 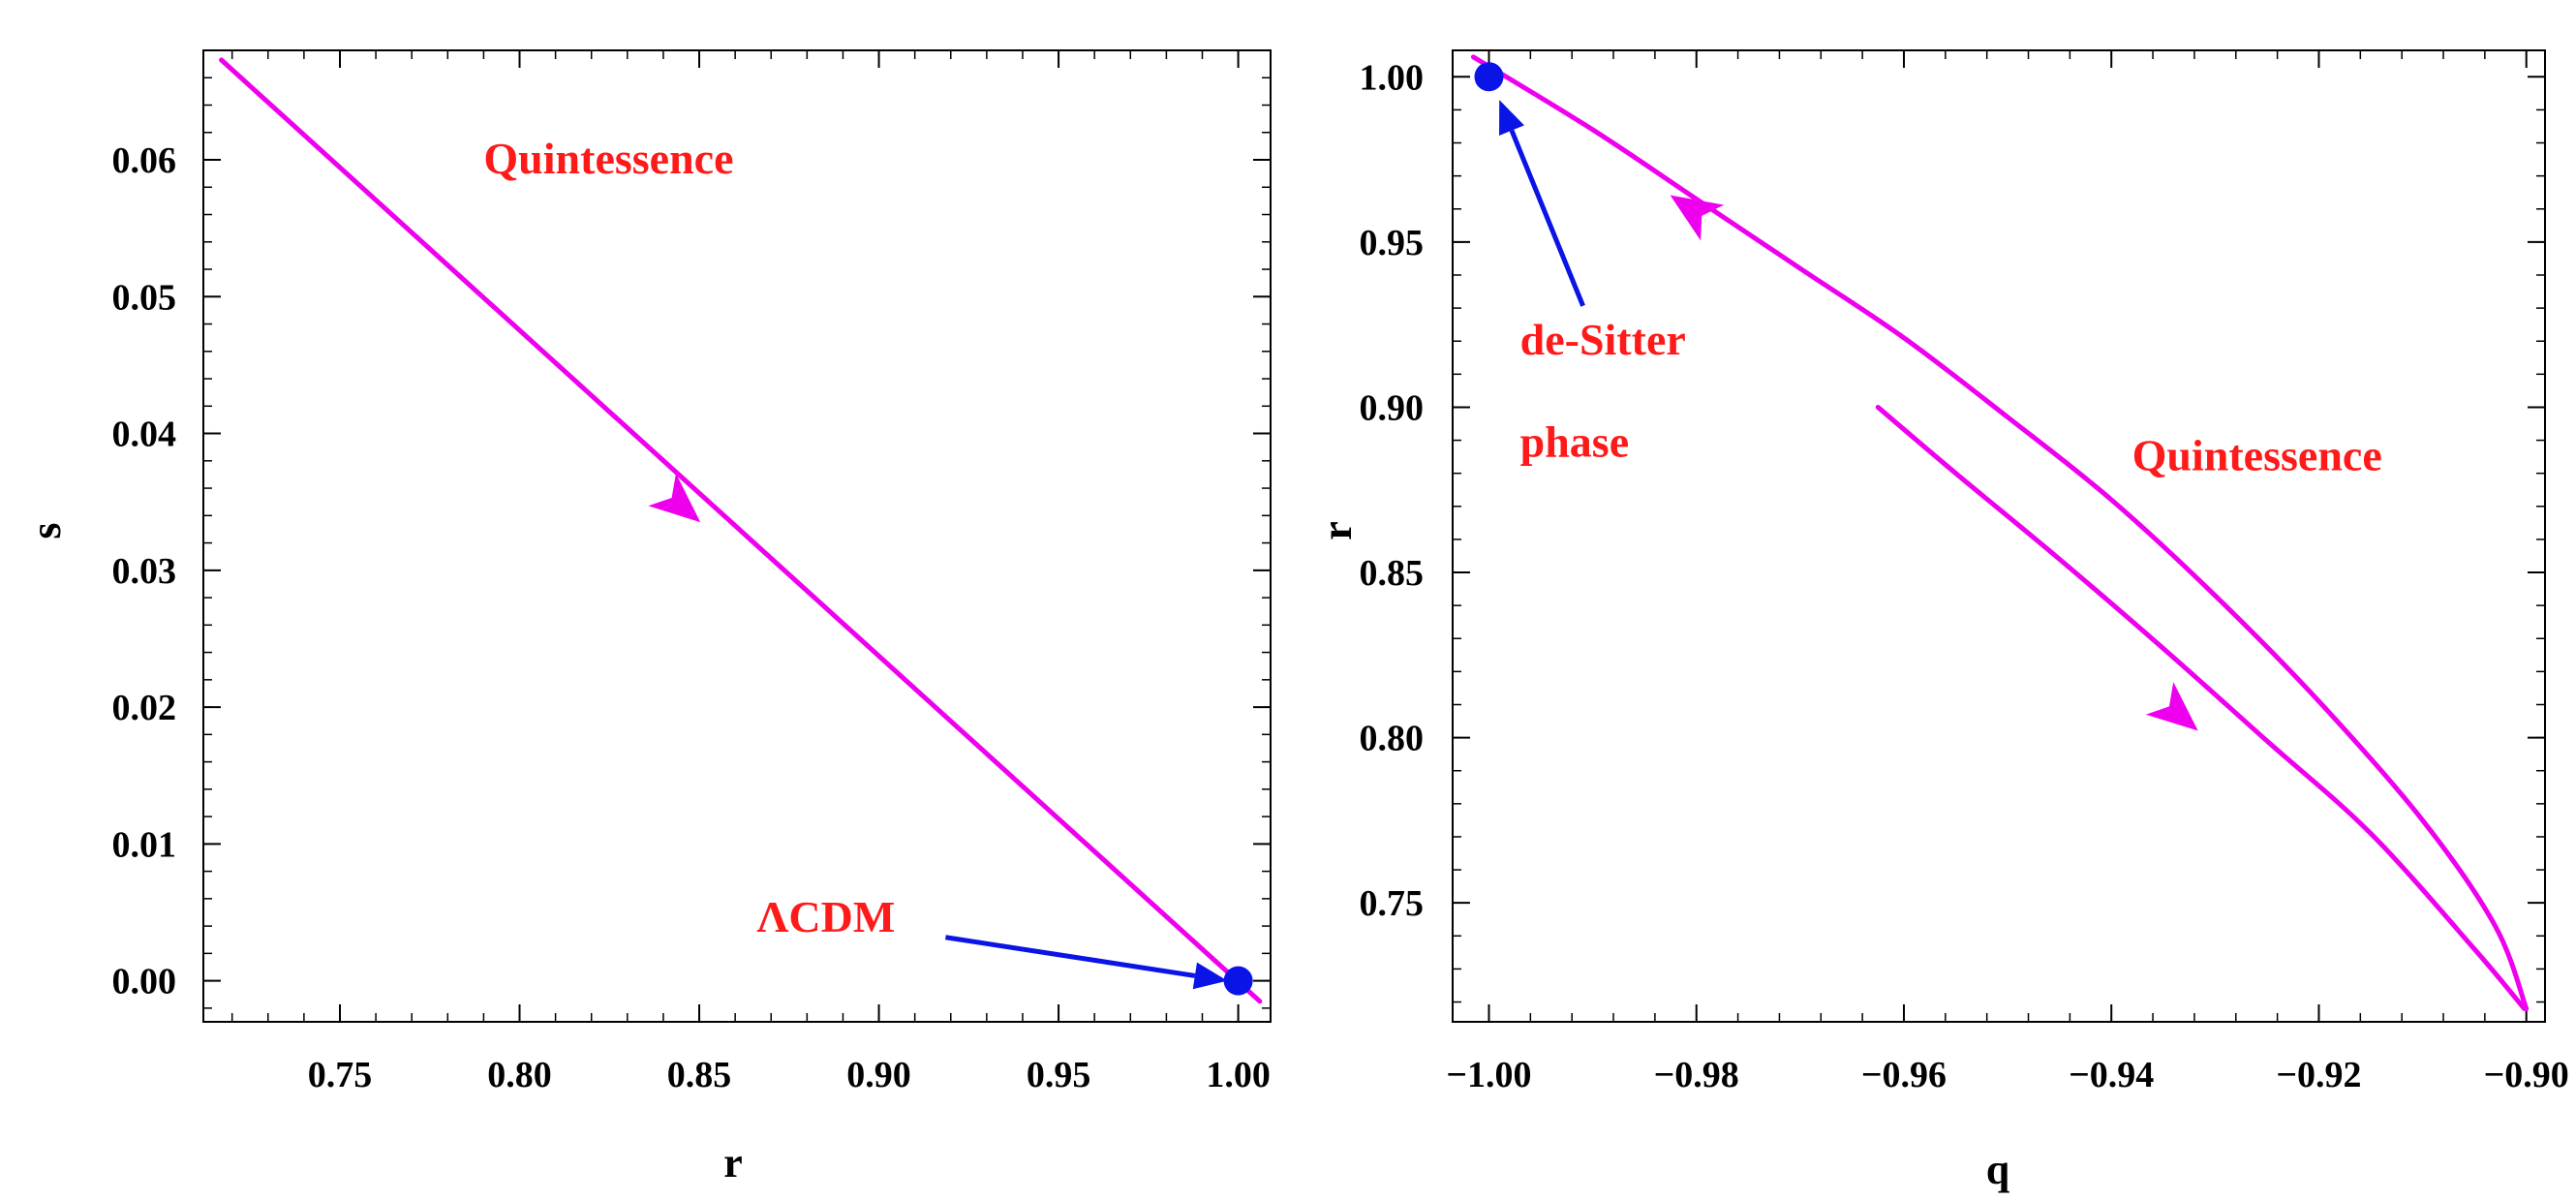 I want to click on y-tick-label: 0.85, so click(x=1392, y=573).